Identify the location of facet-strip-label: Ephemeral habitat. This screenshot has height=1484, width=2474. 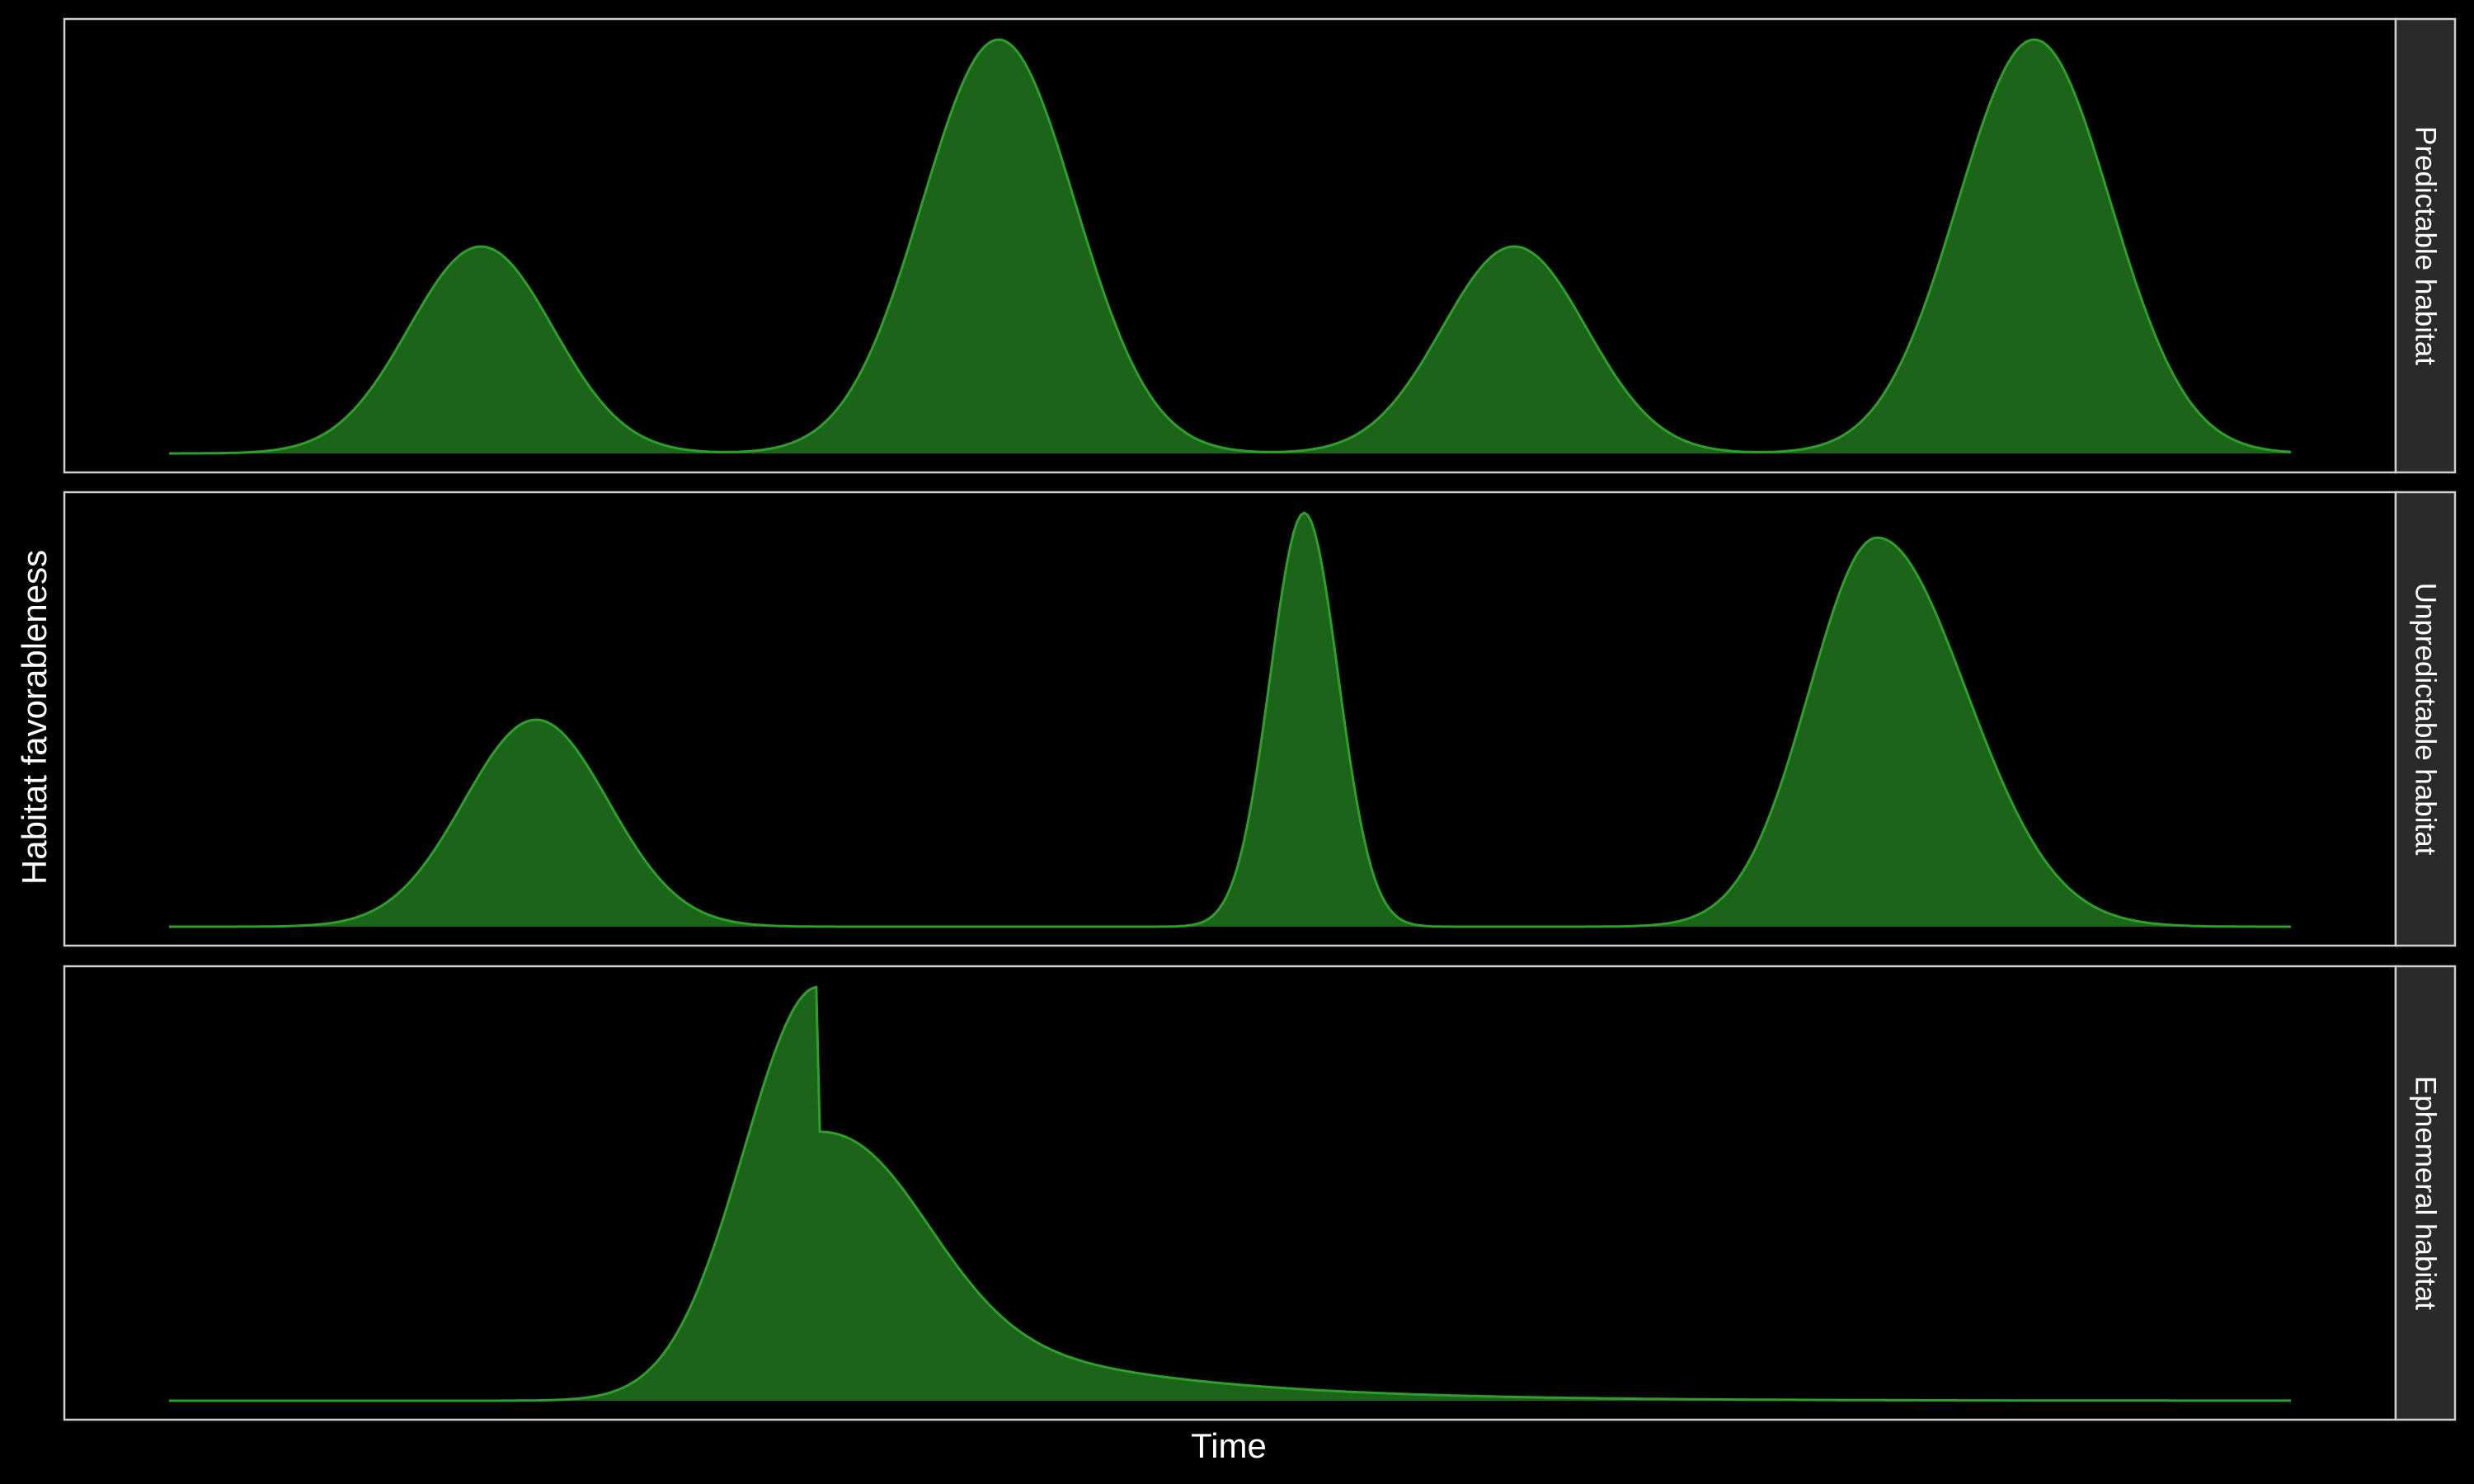
(2426, 1193).